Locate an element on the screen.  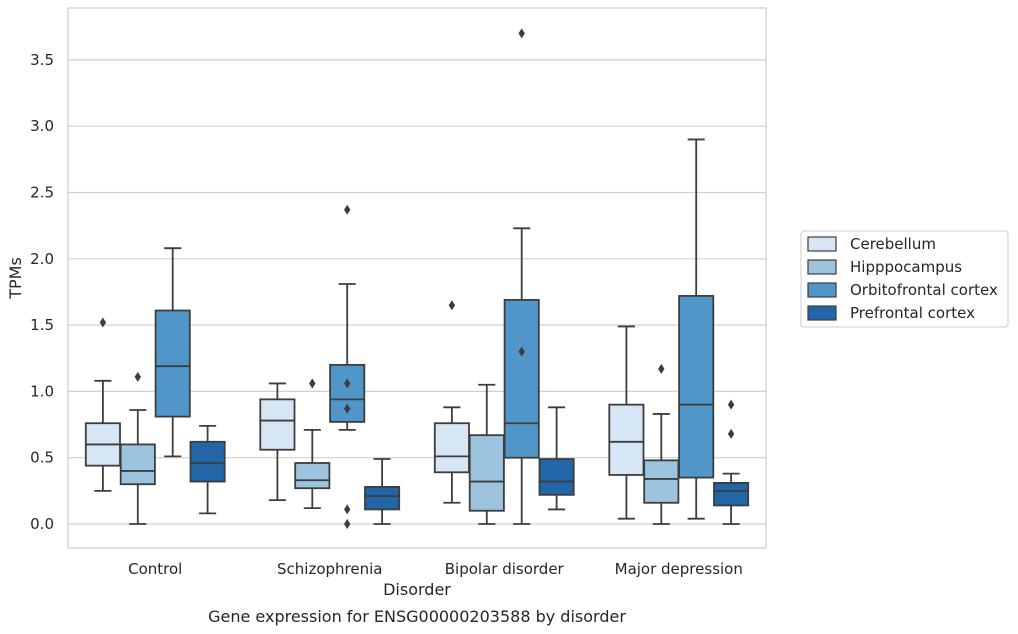
y-tick-label: 1.0 is located at coordinates (42, 391).